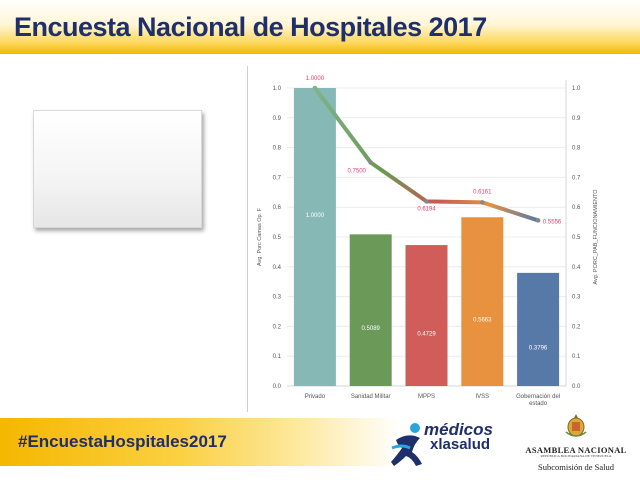 This screenshot has height=480, width=640. Describe the element at coordinates (596, 237) in the screenshot. I see `y-axis-title-right: Avg. PORC_PAB_FUNCIONAMIENTO` at that location.